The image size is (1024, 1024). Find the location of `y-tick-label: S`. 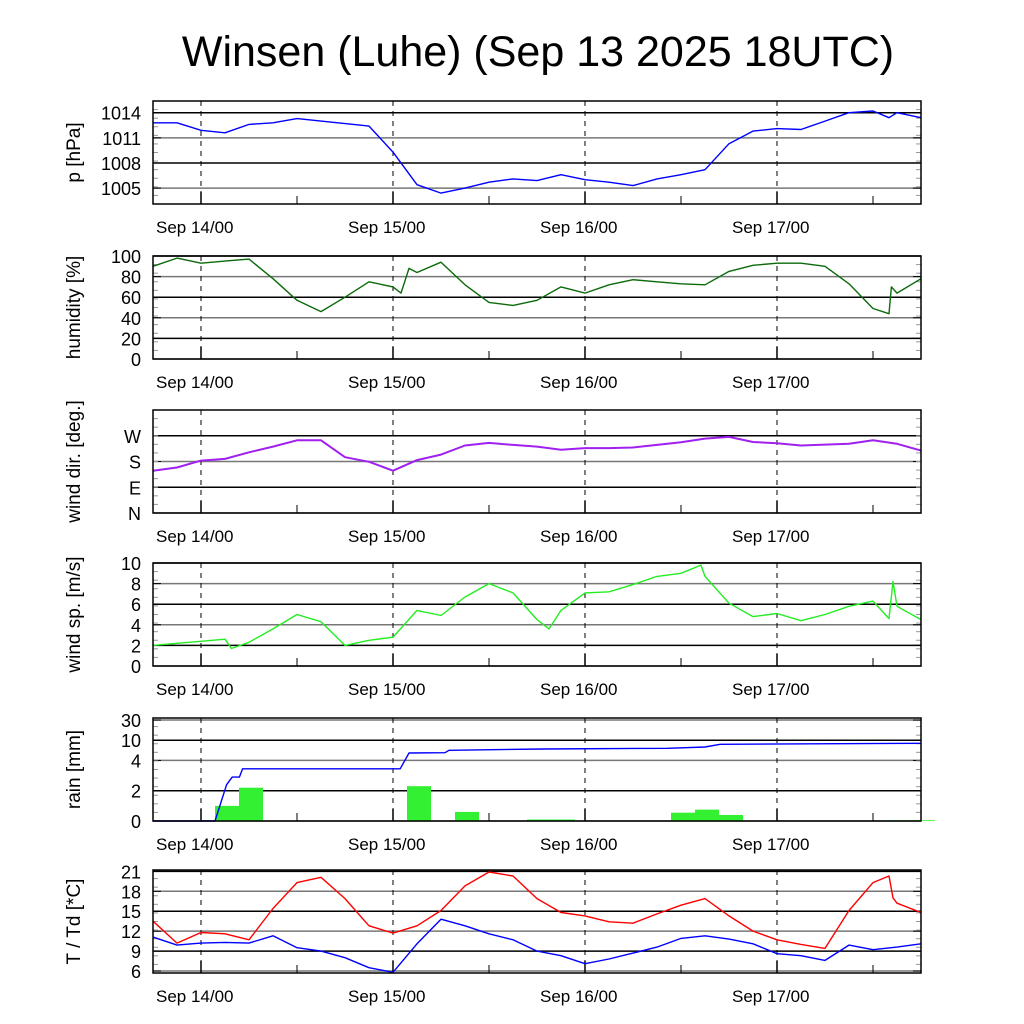

y-tick-label: S is located at coordinates (135, 463).